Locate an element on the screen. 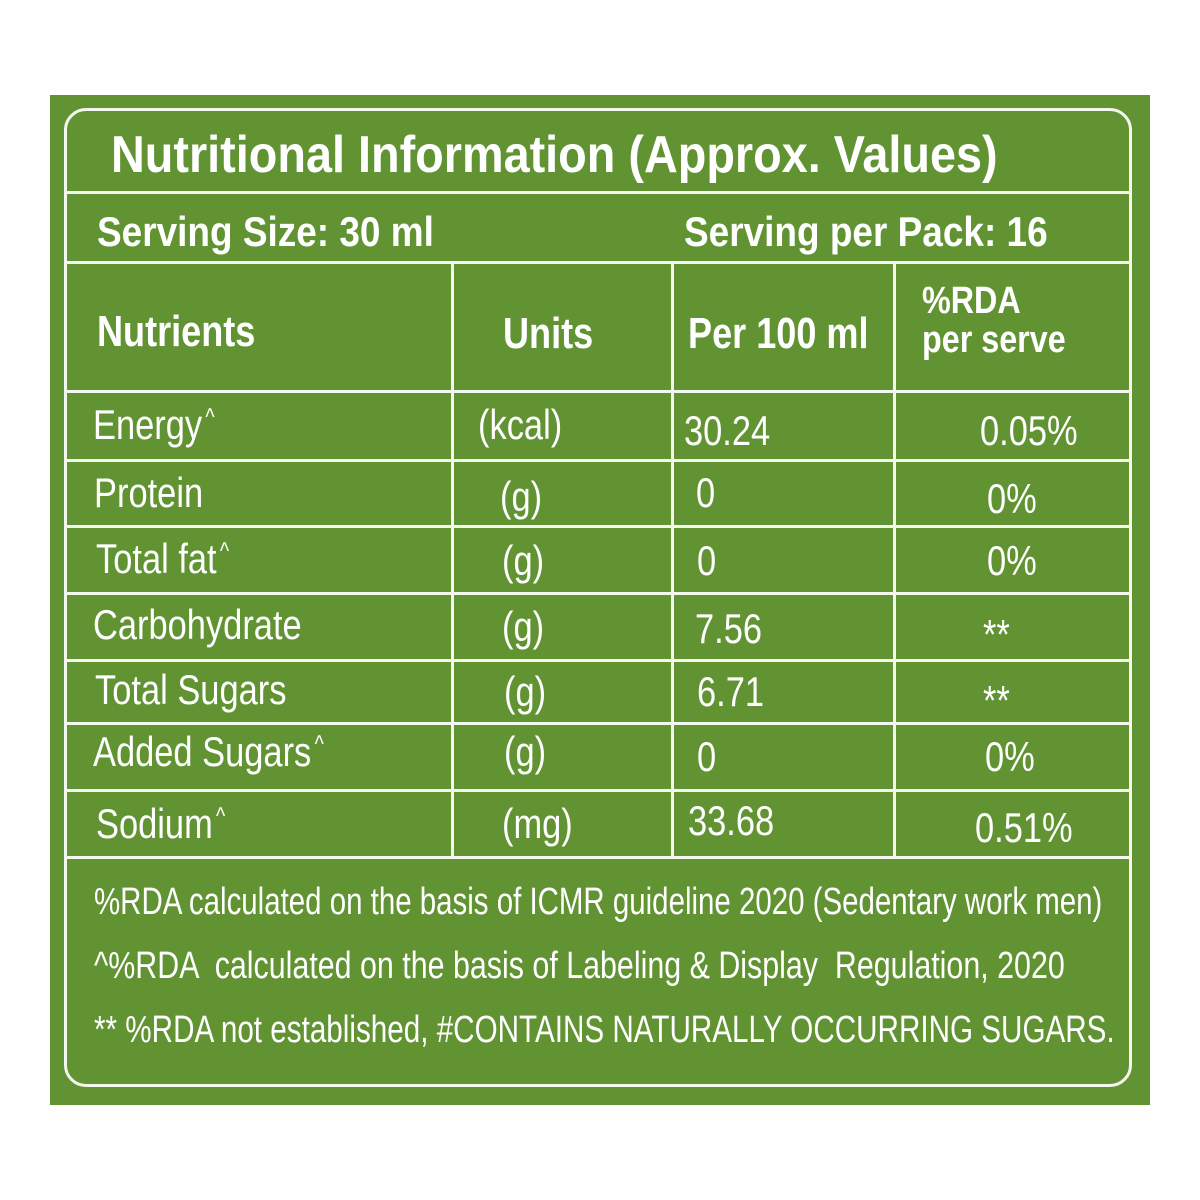 The width and height of the screenshot is (1200, 1200). table-row-rda: 0.05% is located at coordinates (1029, 430).